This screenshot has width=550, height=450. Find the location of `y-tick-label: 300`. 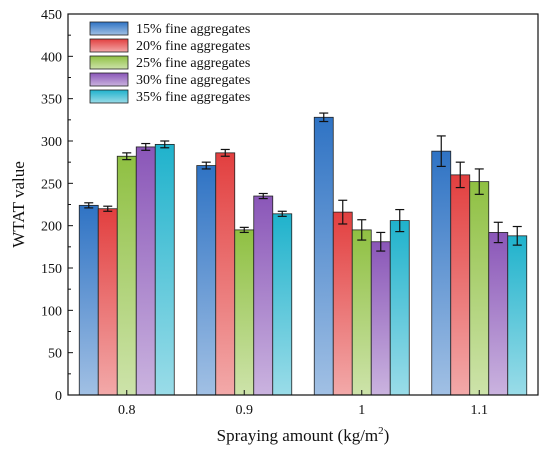

y-tick-label: 300 is located at coordinates (51, 142).